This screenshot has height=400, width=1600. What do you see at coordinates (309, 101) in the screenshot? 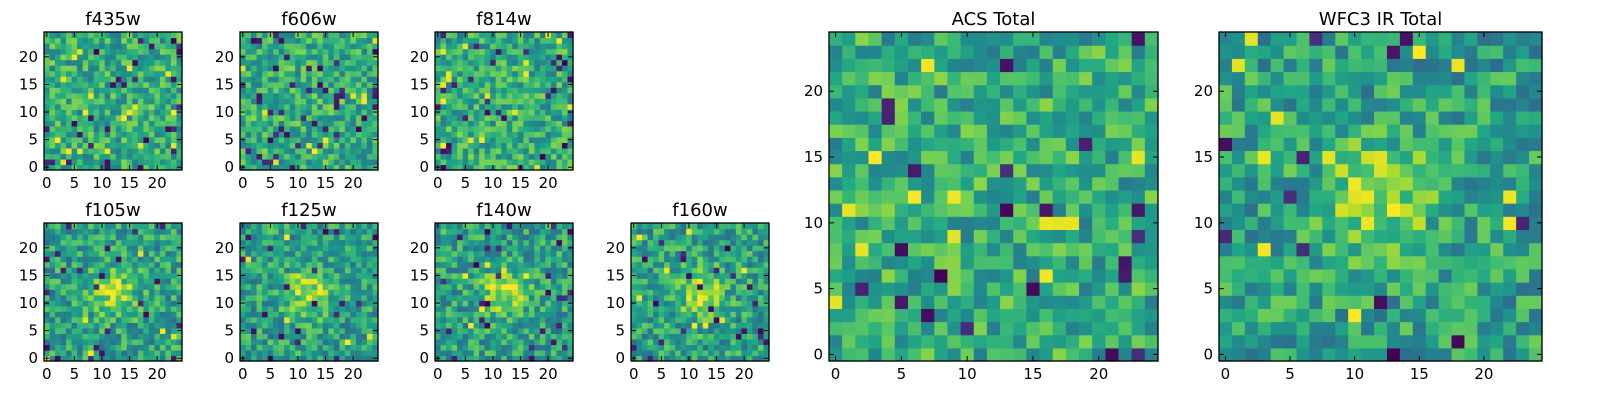
I see `axes-frame` at bounding box center [309, 101].